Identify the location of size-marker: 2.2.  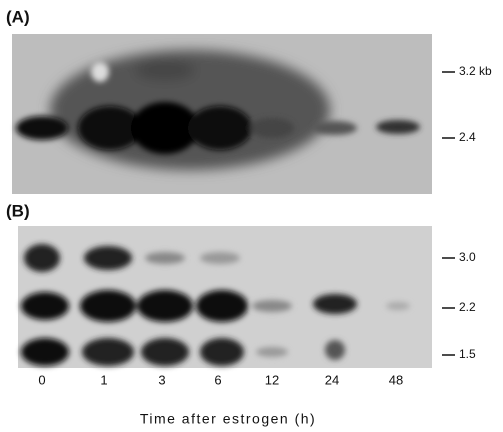
(467, 307).